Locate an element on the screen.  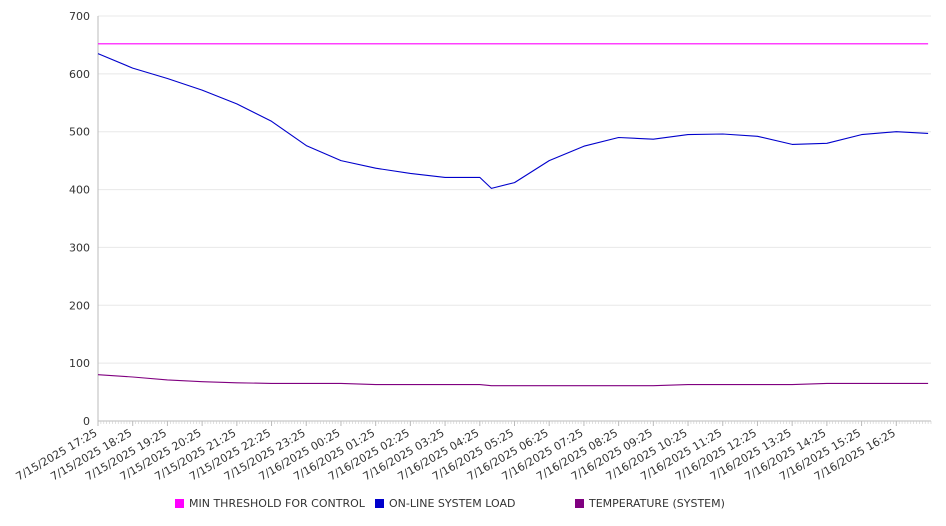
y-tick-label: 200 is located at coordinates (79, 305).